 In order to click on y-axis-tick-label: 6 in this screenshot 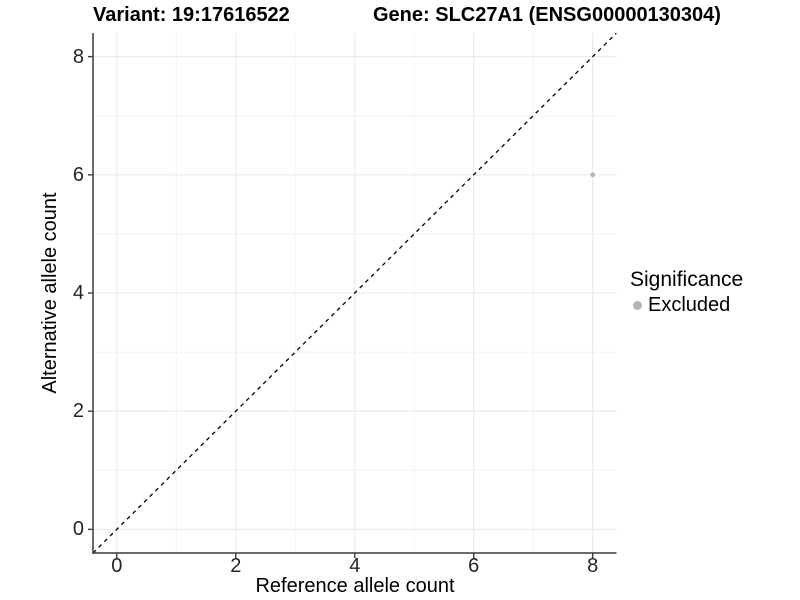, I will do `click(78, 174)`.